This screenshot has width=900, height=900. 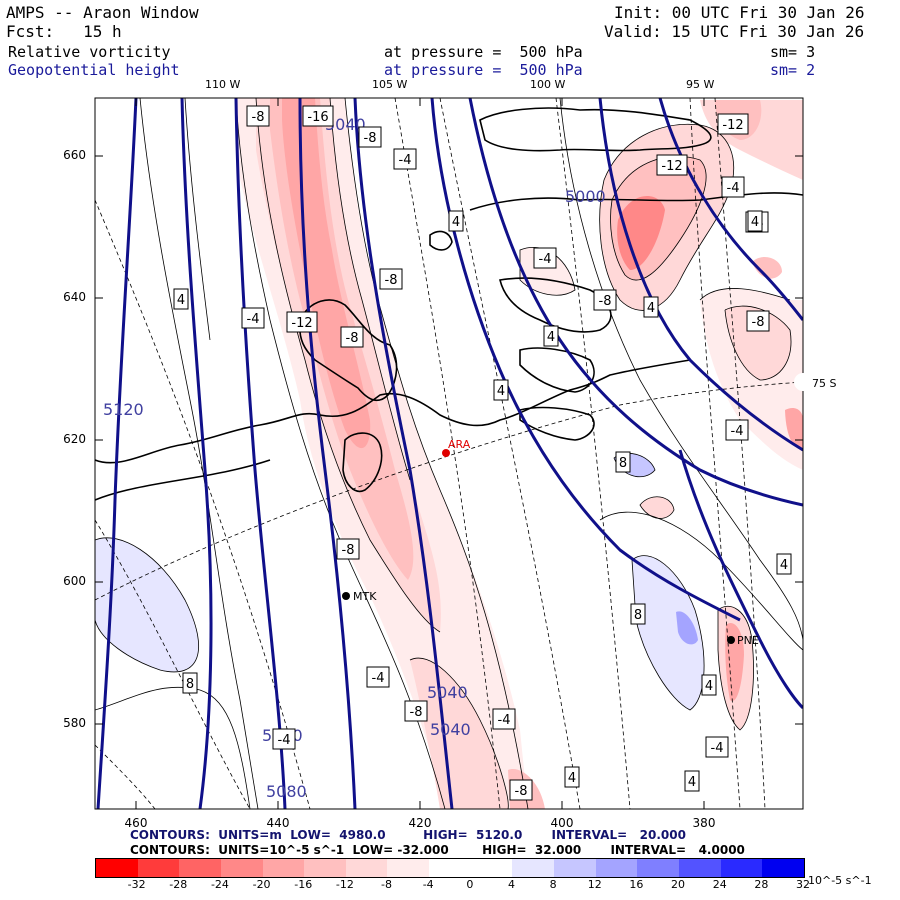 What do you see at coordinates (74, 723) in the screenshot?
I see `y-tick-580: 580` at bounding box center [74, 723].